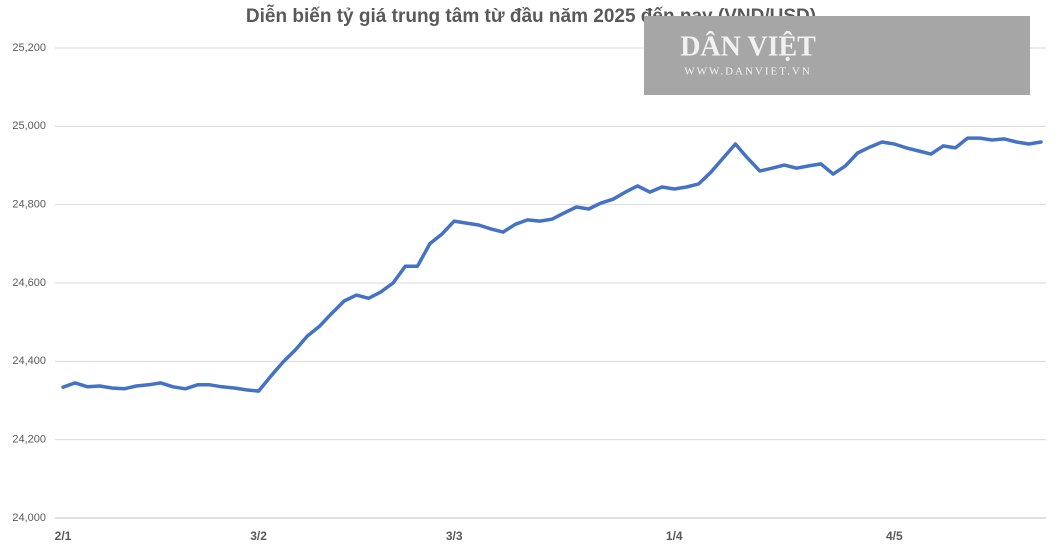 This screenshot has height=552, width=1062. I want to click on y-tick-label: 24,800, so click(29, 205).